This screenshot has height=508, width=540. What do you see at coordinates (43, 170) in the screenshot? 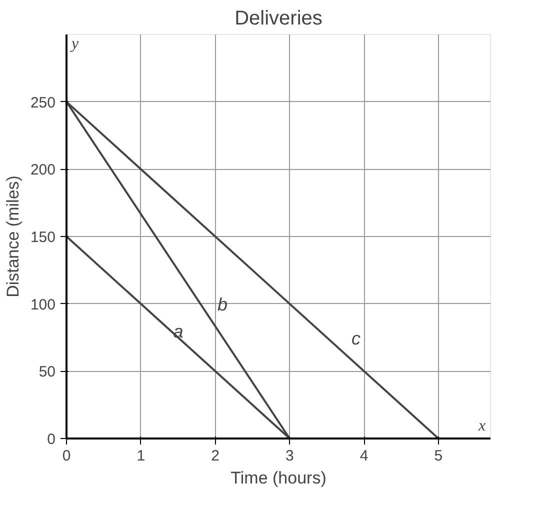
I see `y-tick-label: 200` at bounding box center [43, 170].